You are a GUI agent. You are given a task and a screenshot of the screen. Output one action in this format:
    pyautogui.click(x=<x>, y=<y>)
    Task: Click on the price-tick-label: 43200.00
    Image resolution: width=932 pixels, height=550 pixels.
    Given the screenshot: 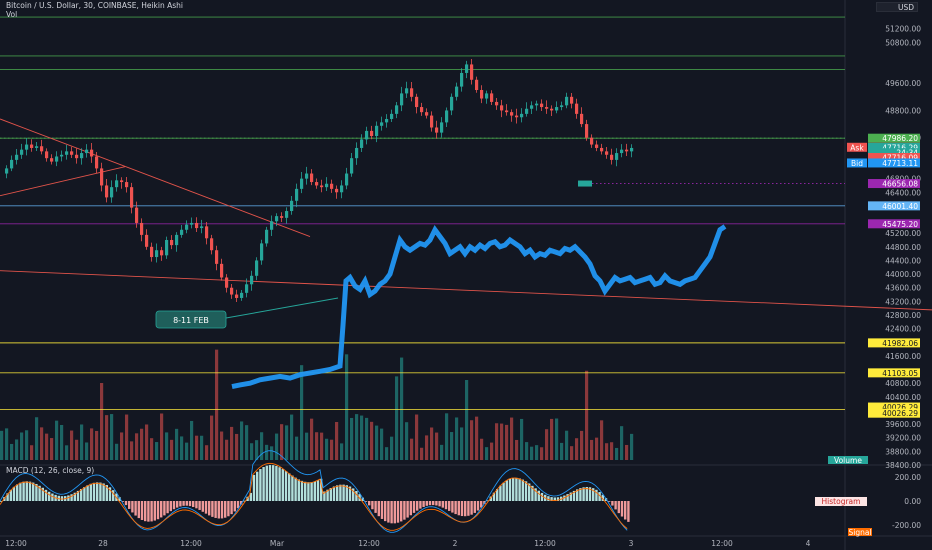 What is the action you would take?
    pyautogui.click(x=903, y=301)
    